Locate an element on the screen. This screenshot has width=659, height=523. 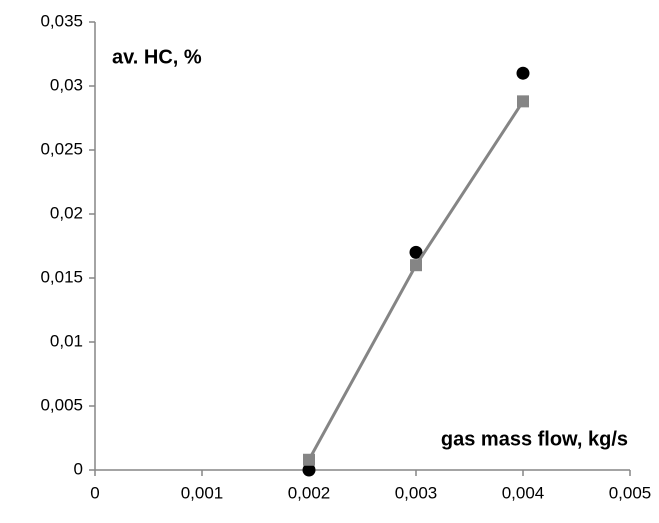
x-tick-label: 0,002 is located at coordinates (309, 492).